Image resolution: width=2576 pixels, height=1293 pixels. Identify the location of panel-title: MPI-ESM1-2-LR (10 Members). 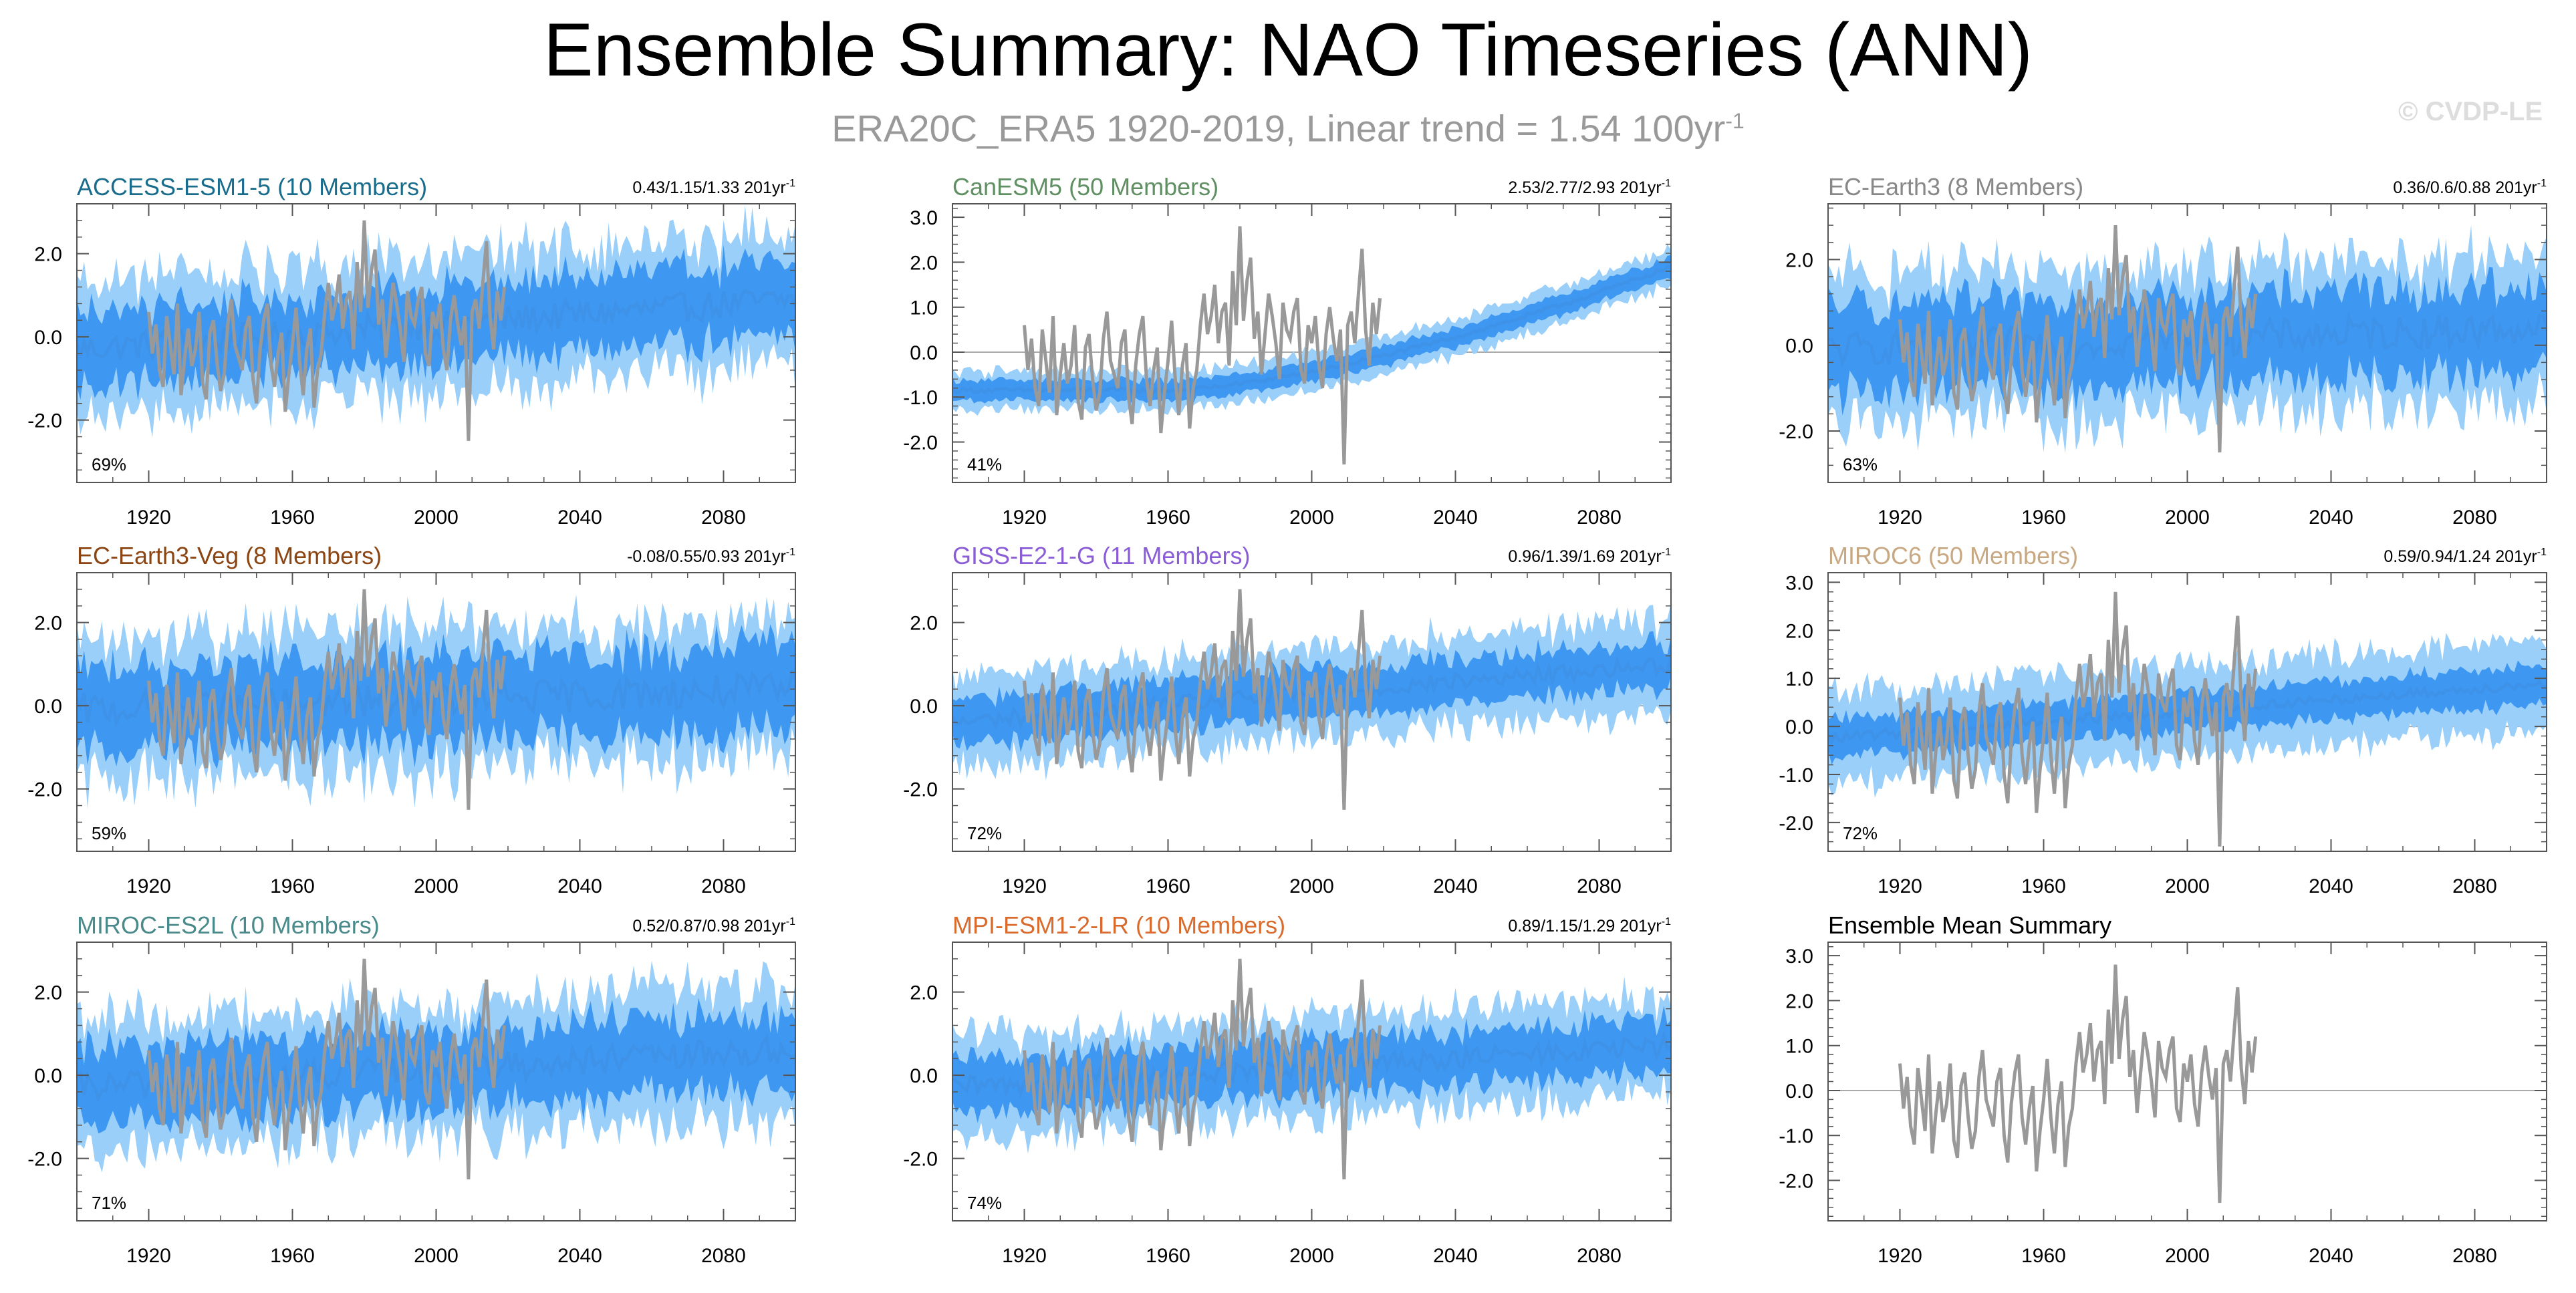
(1118, 925).